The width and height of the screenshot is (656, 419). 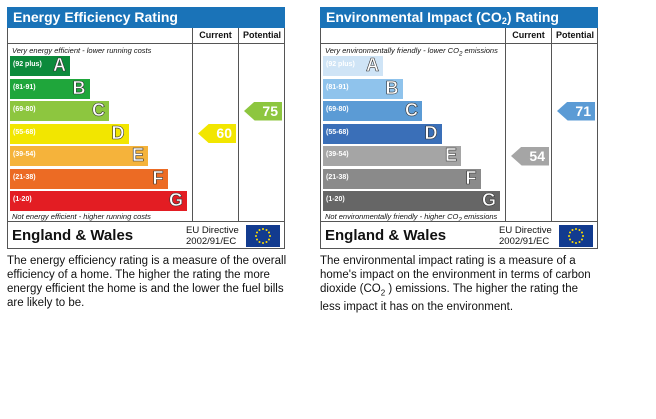 I want to click on energy-band-range: (39-54), so click(x=24, y=154).